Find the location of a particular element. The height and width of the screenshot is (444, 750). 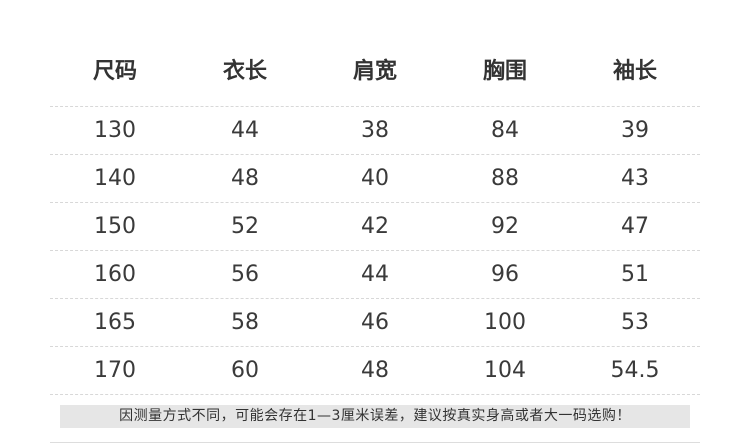

cell-chest: 104 is located at coordinates (505, 370).